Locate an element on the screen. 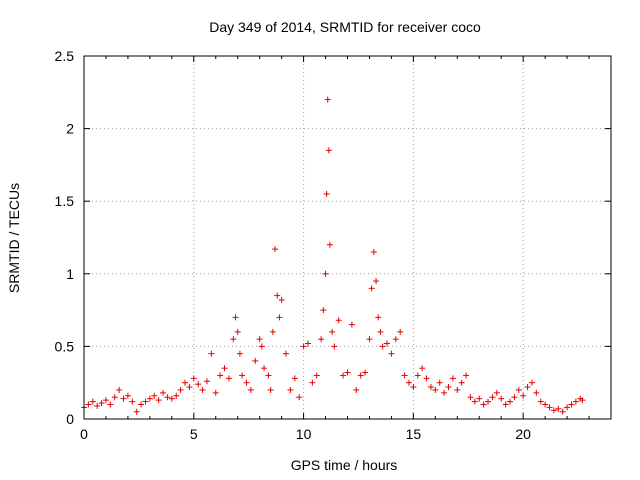 The width and height of the screenshot is (640, 480). y-tick-label: 2 is located at coordinates (70, 129).